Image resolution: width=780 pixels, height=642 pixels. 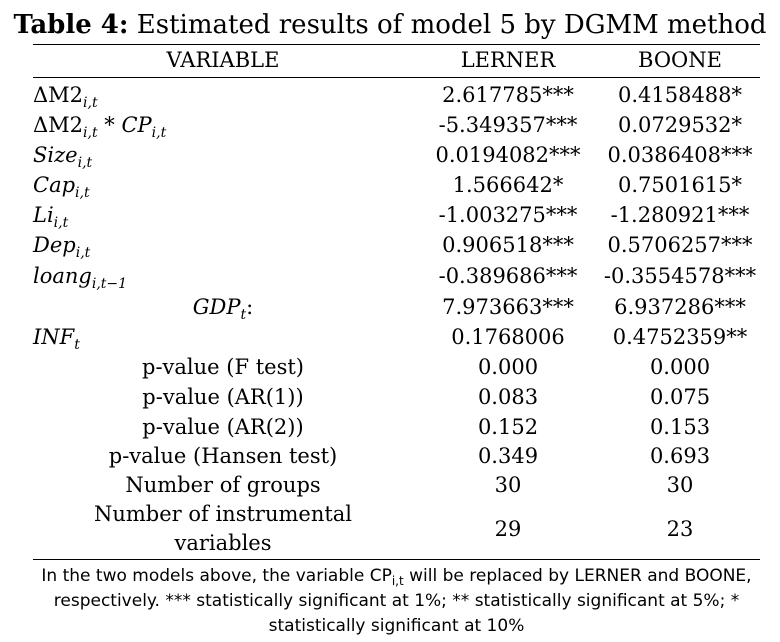 What do you see at coordinates (680, 485) in the screenshot?
I see `boone-cell: 30` at bounding box center [680, 485].